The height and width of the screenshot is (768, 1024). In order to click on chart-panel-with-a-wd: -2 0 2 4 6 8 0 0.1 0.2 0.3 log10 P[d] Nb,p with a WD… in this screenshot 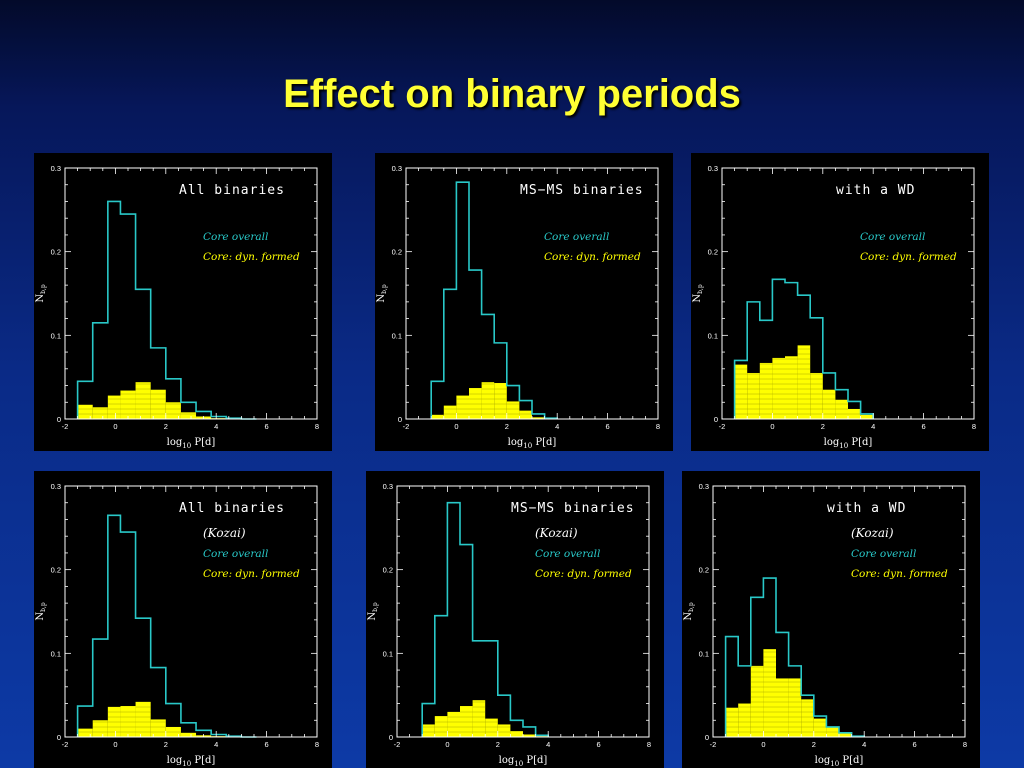, I will do `click(840, 302)`.